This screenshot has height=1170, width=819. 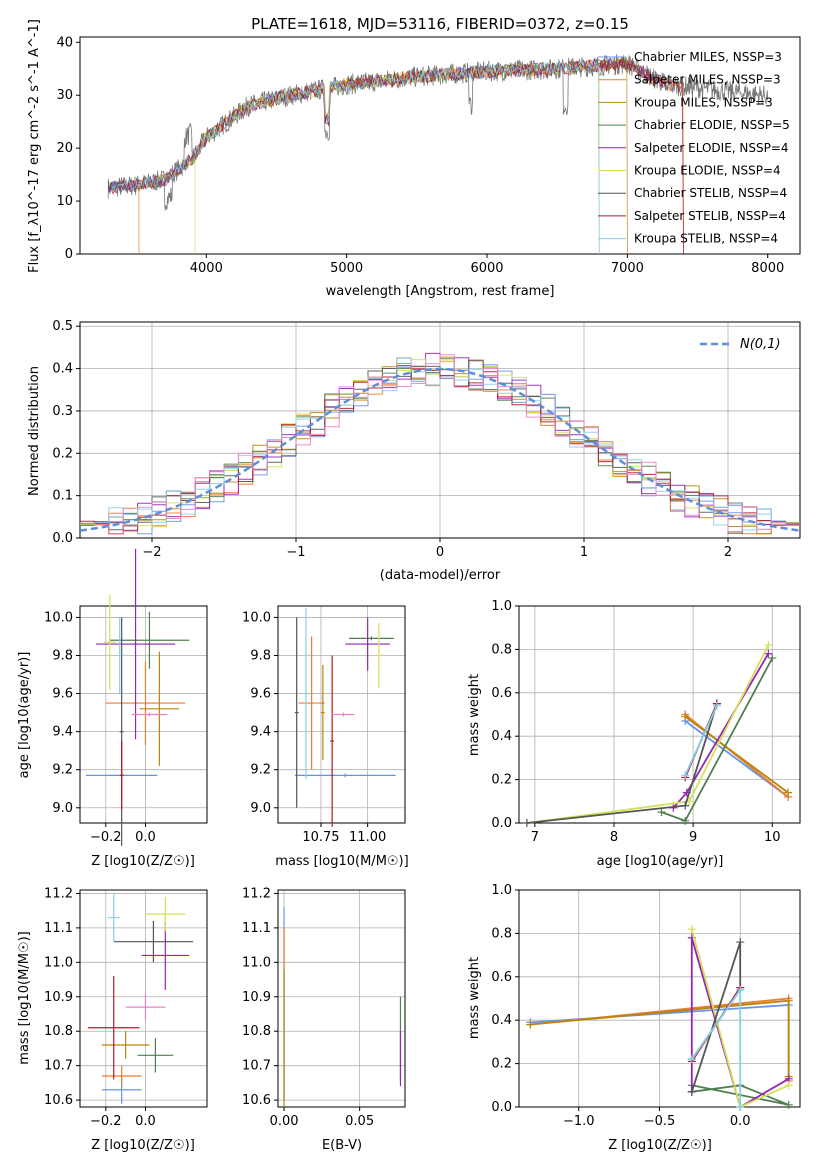 What do you see at coordinates (767, 268) in the screenshot?
I see `spectrum-xtick-label: 8000` at bounding box center [767, 268].